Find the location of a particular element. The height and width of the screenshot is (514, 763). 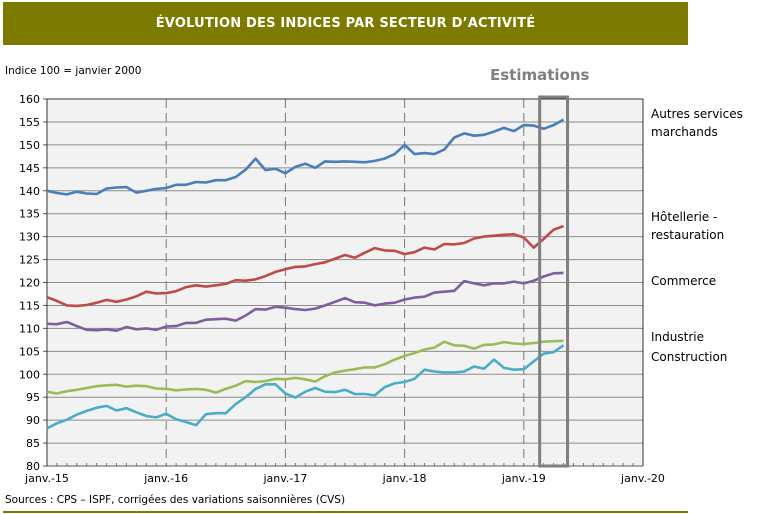

y-tick-label: 105 is located at coordinates (29, 351).